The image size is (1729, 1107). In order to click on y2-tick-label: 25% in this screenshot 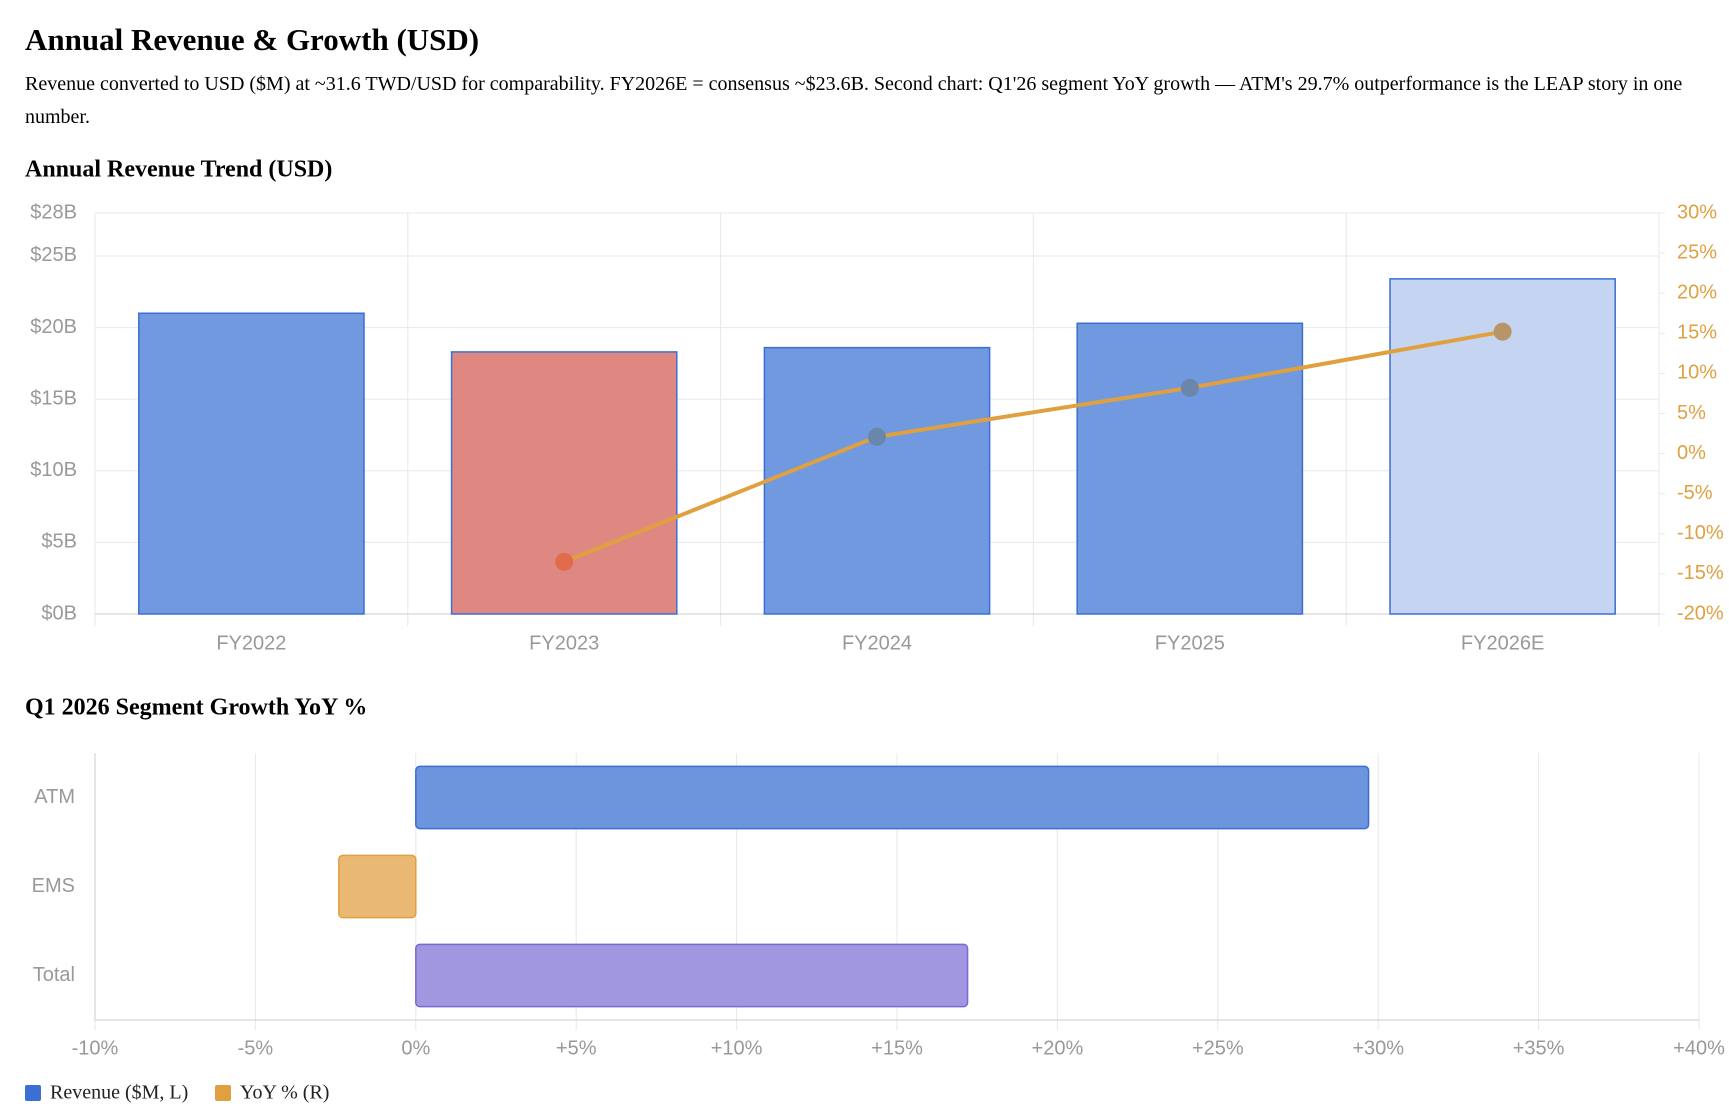, I will do `click(1697, 252)`.